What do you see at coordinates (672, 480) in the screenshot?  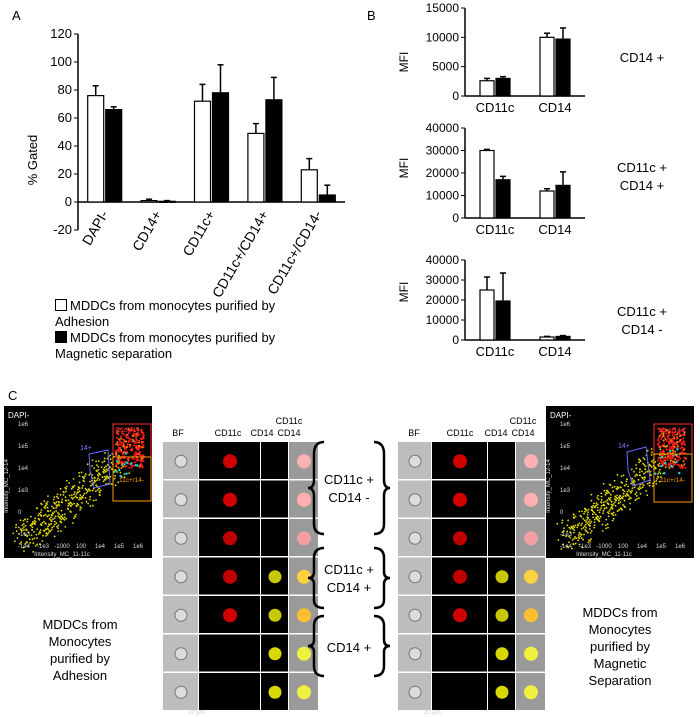 I see `gate-label: 11c+/14-` at bounding box center [672, 480].